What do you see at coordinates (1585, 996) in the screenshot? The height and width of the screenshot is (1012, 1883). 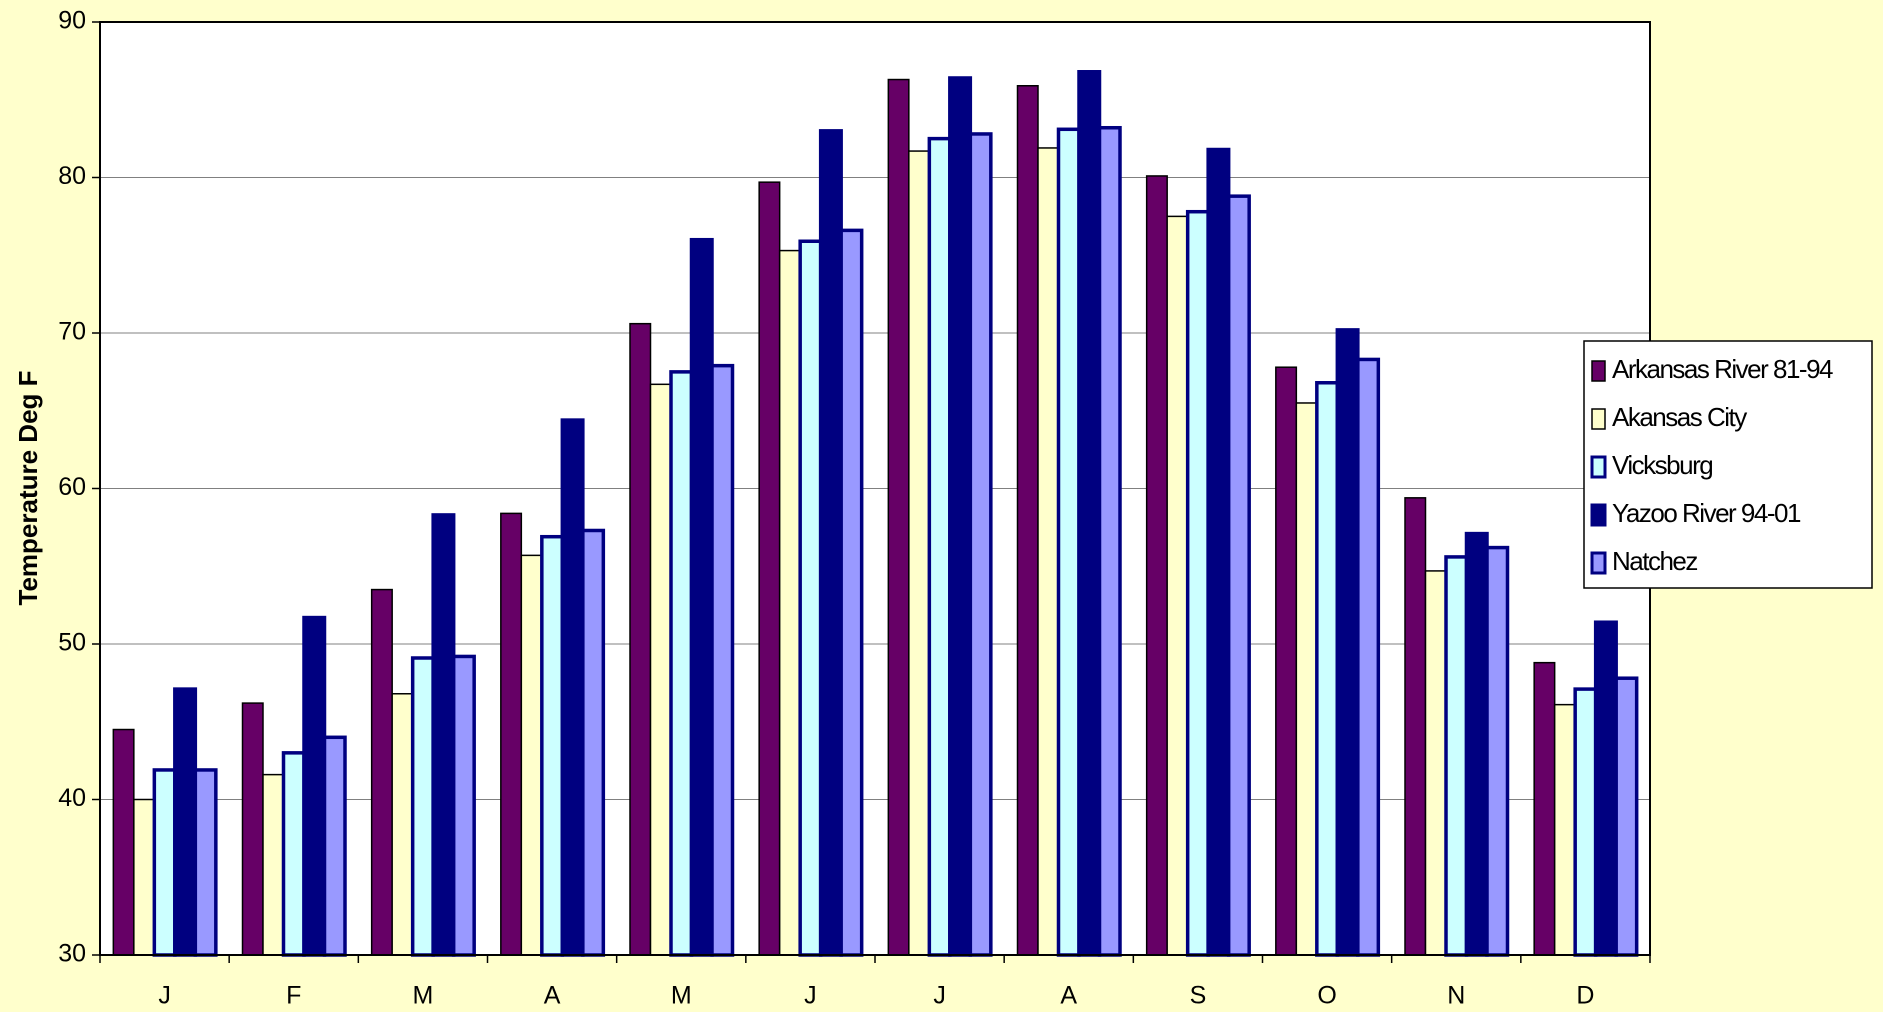 I see `x-tick-label: D` at bounding box center [1585, 996].